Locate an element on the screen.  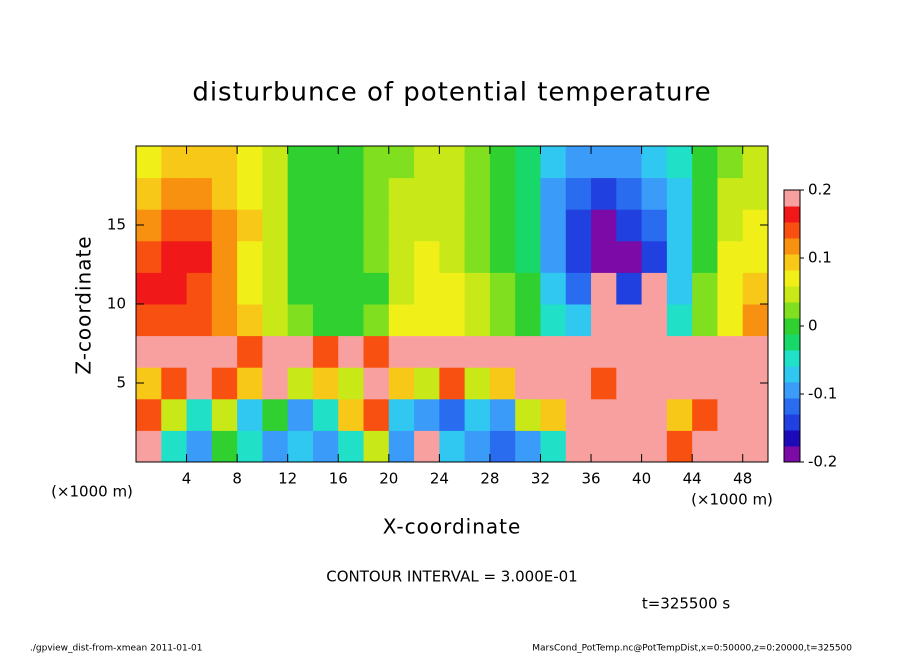
x-tick-label: 20 is located at coordinates (388, 479).